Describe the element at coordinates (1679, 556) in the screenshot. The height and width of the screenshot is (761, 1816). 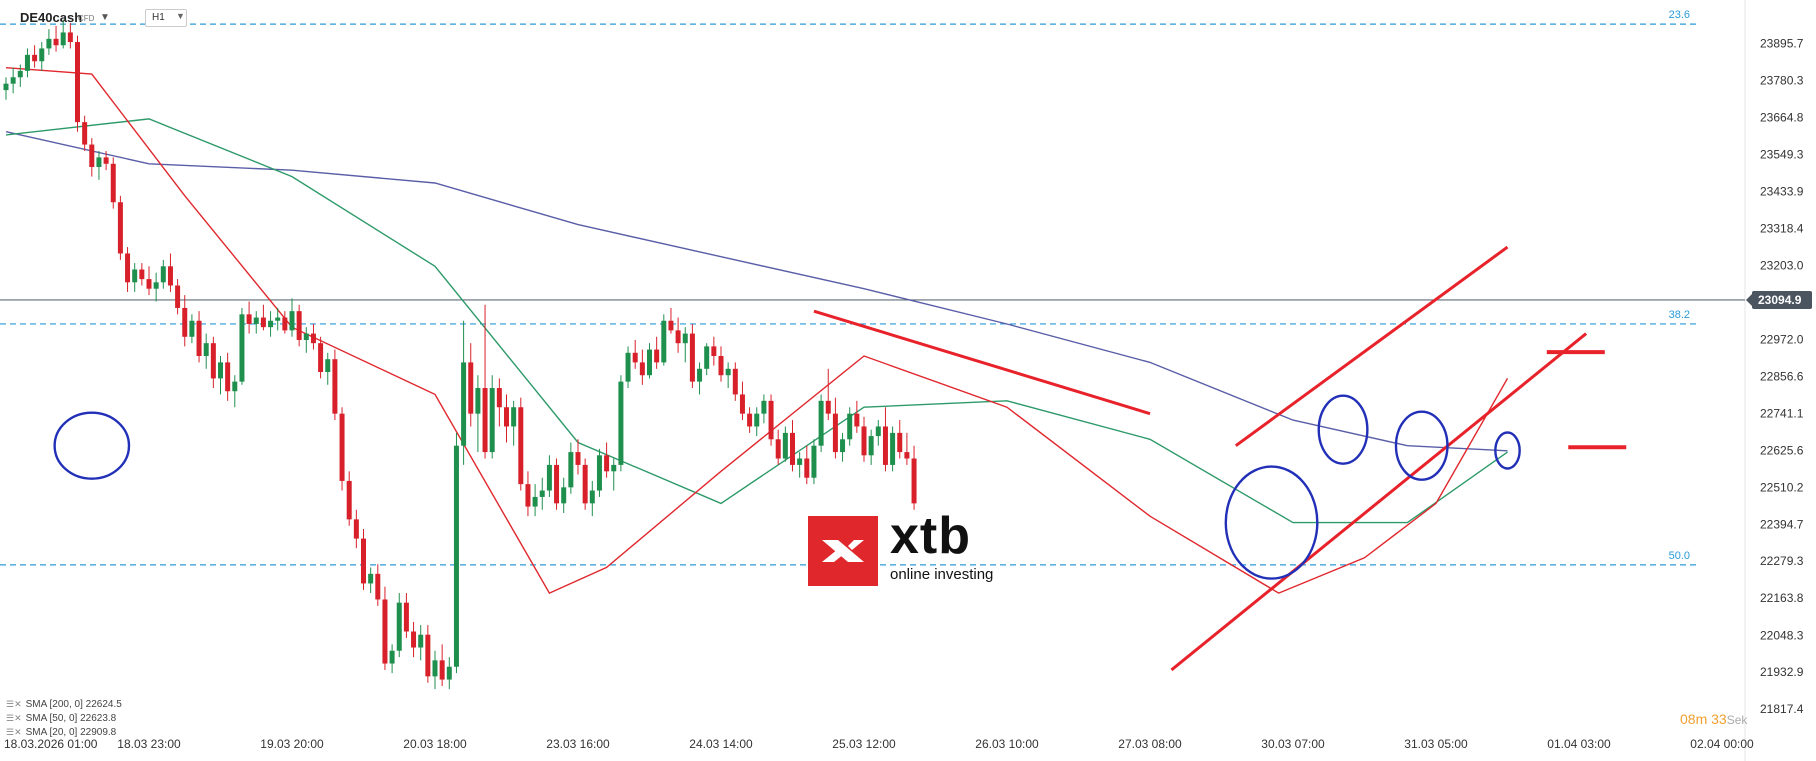
I see `fib-level-label: 50.0` at that location.